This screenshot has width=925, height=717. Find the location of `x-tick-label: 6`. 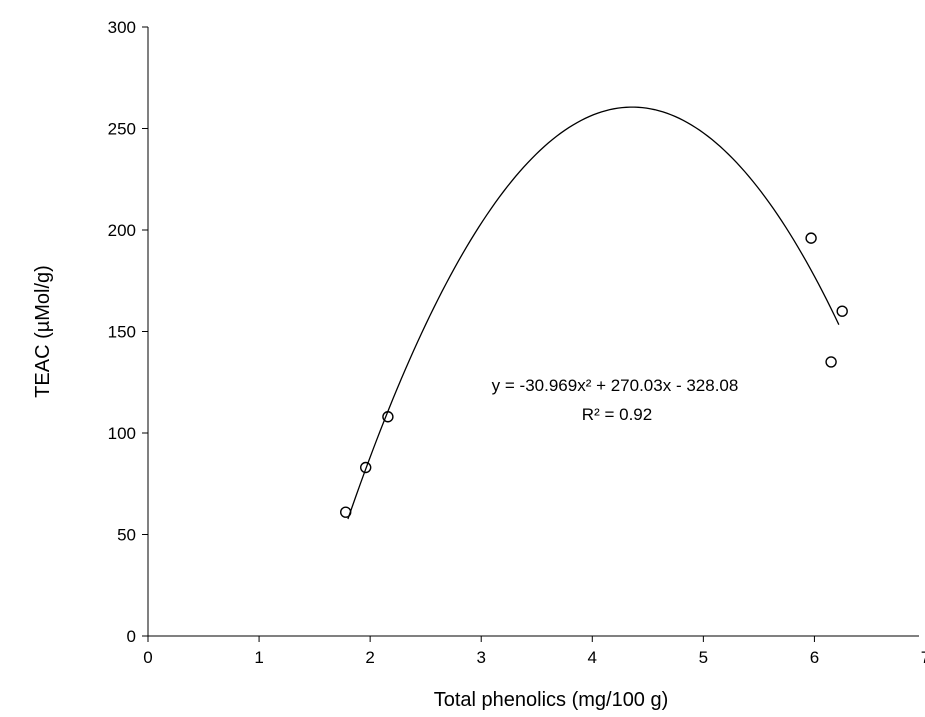

x-tick-label: 6 is located at coordinates (814, 657).